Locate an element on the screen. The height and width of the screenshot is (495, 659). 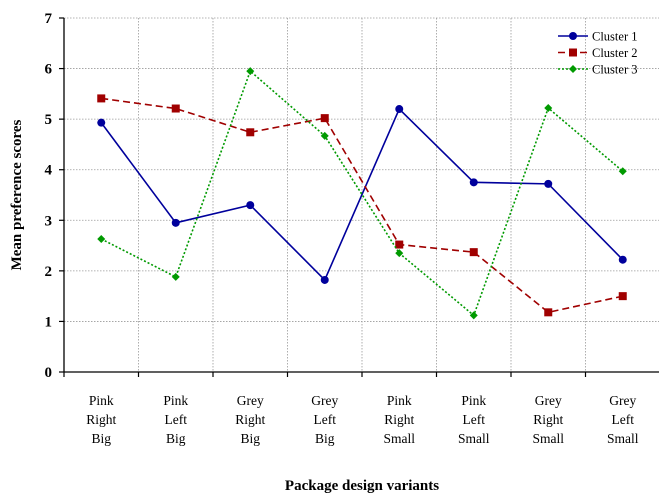
y-tick-label: 6 is located at coordinates (49, 70).